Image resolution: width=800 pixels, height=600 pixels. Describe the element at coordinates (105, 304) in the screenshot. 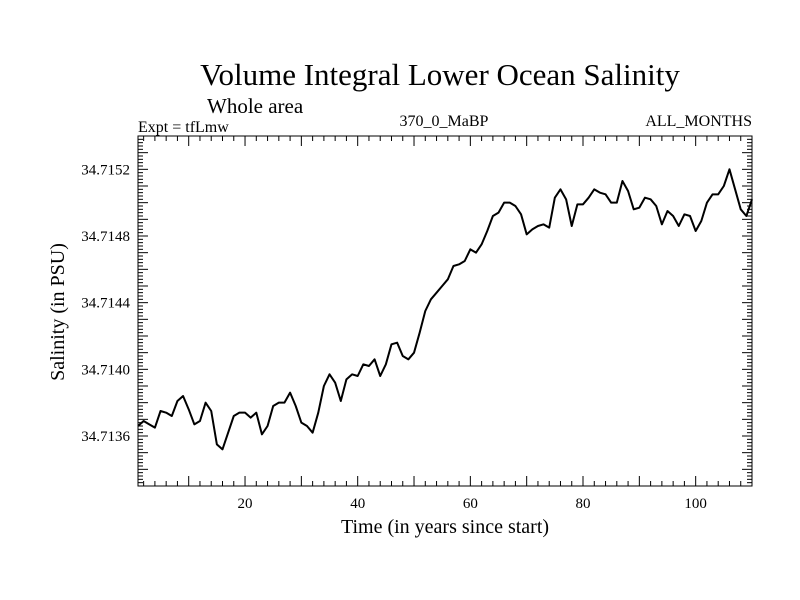

I see `y-tick-label: 34.7144` at that location.